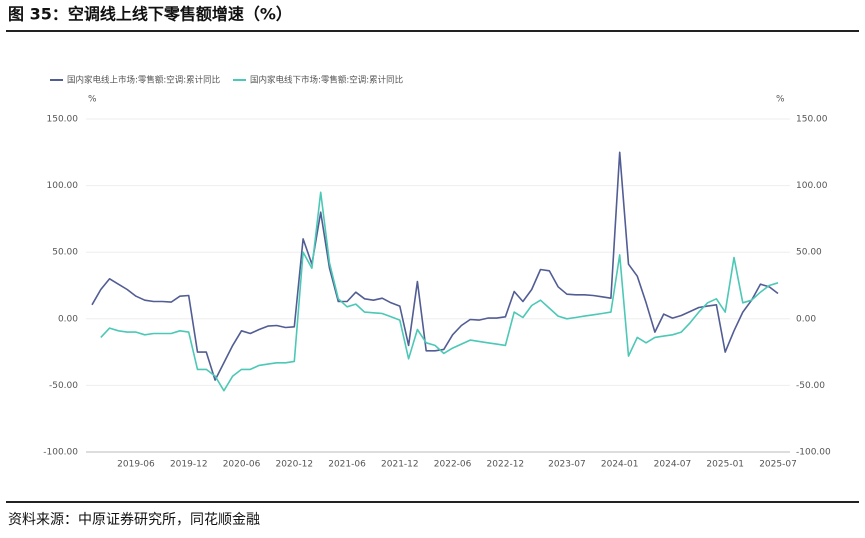 This screenshot has height=538, width=865. Describe the element at coordinates (812, 186) in the screenshot. I see `y2-tick-label: 100.00` at that location.